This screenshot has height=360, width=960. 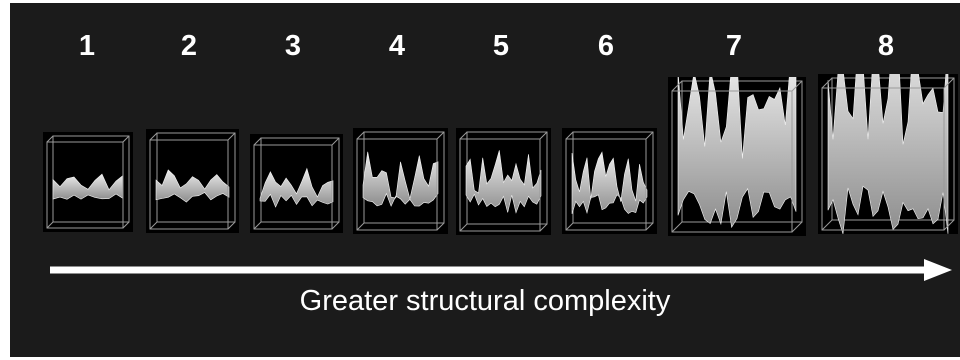 What do you see at coordinates (293, 46) in the screenshot?
I see `stage-label-3: 3` at bounding box center [293, 46].